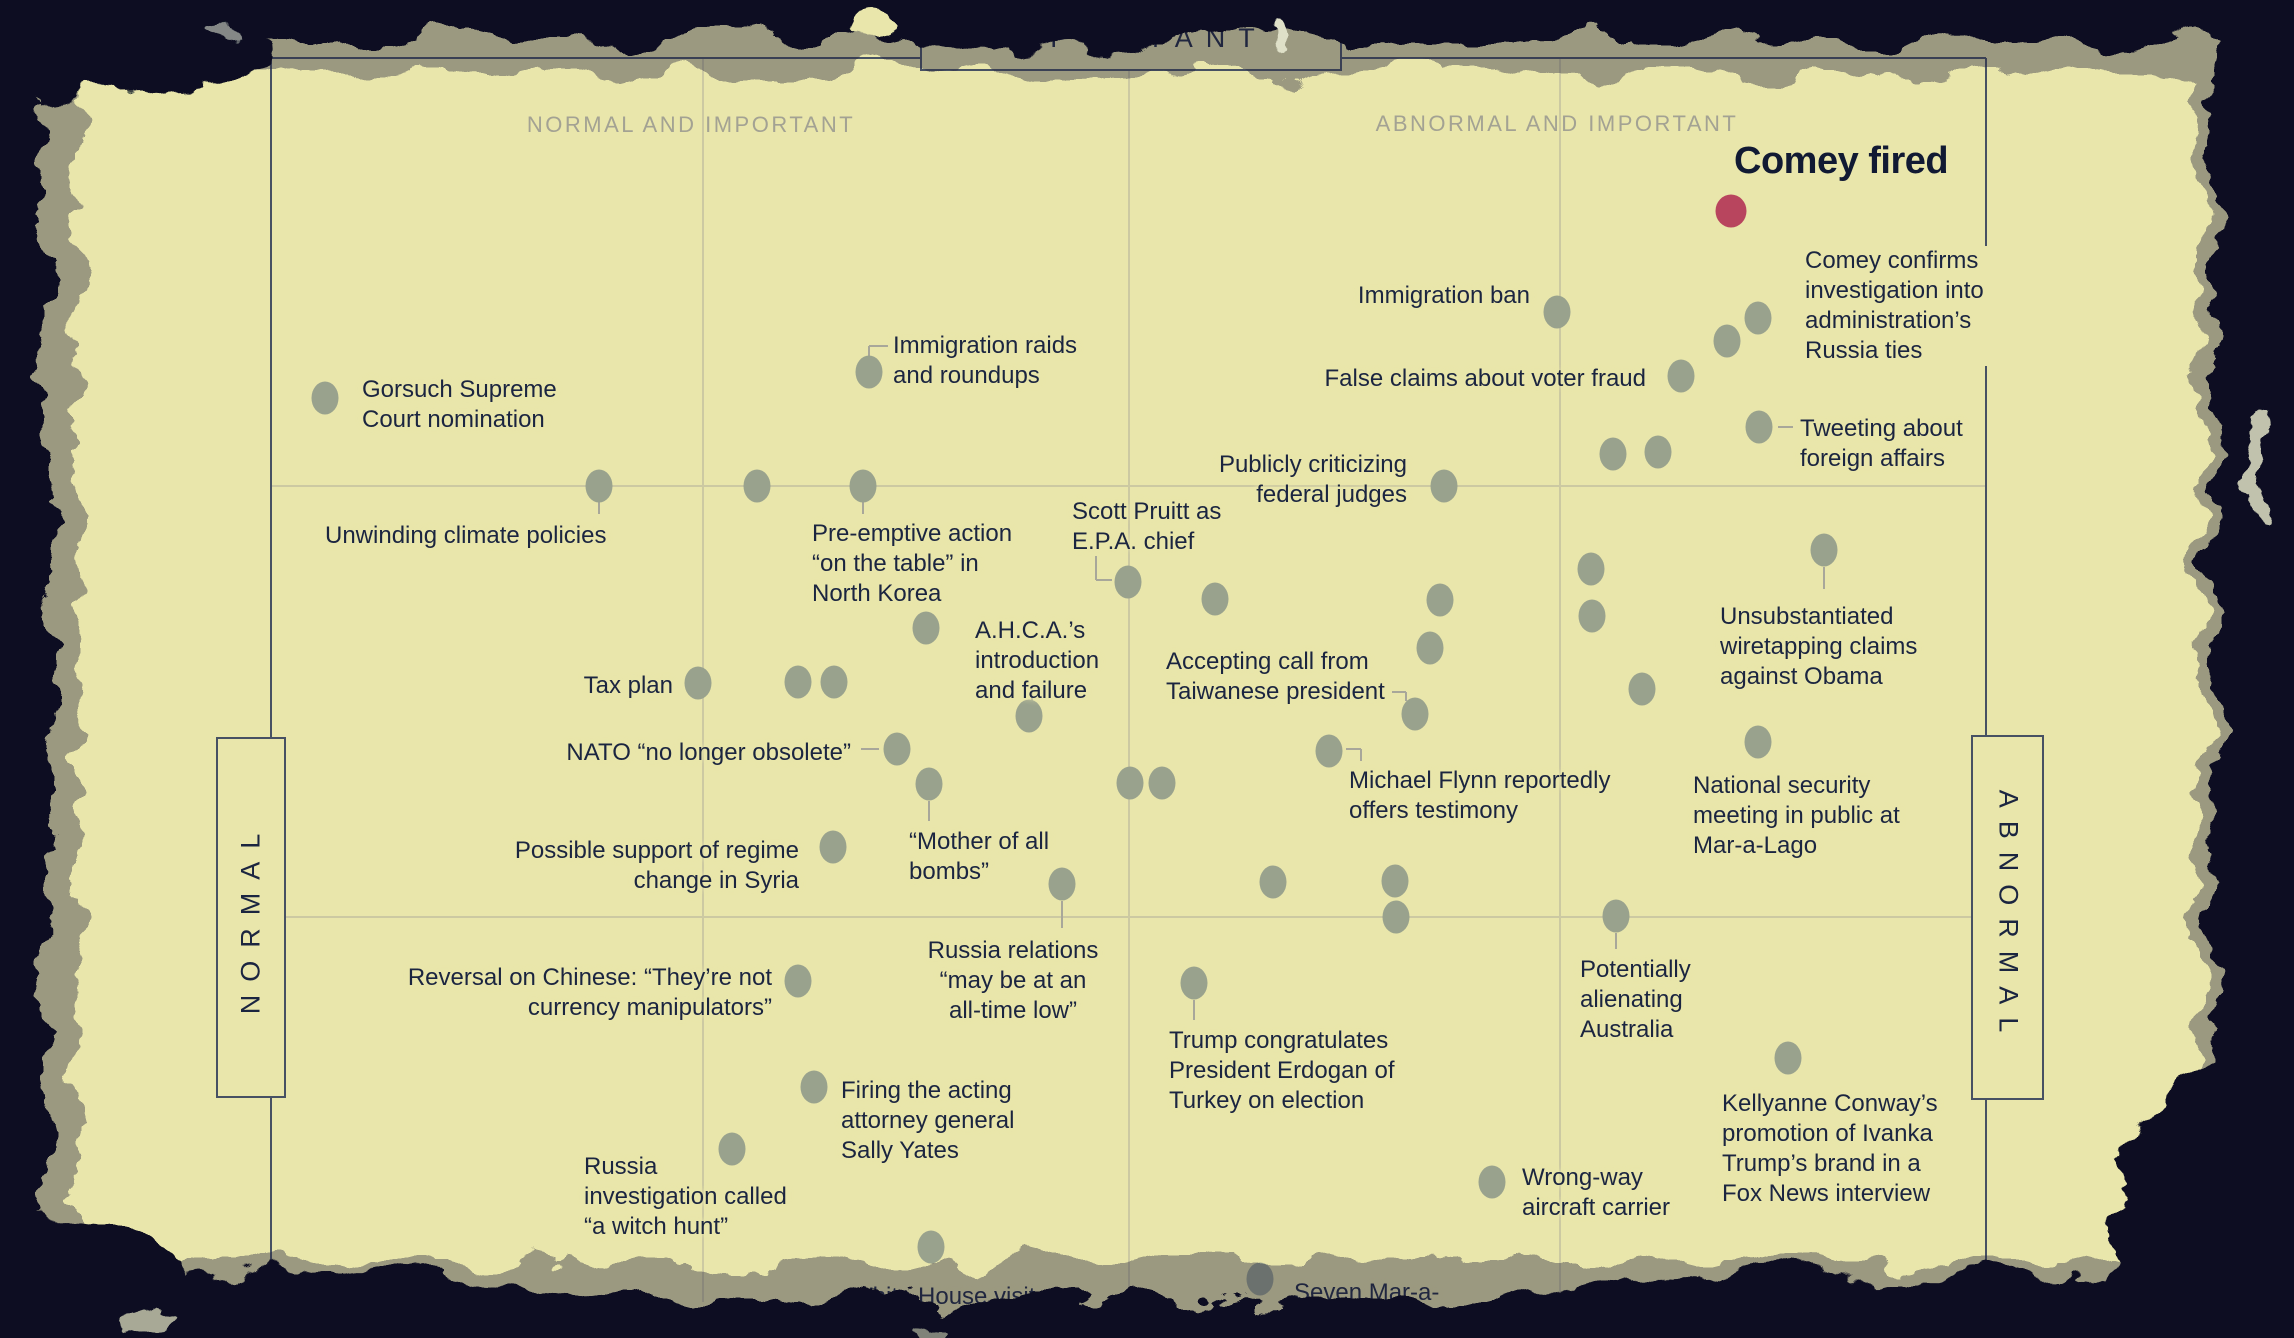 This screenshot has width=2294, height=1338. What do you see at coordinates (1147, 526) in the screenshot?
I see `event-label-scott-pruitt: Scott Pruitt as E.P.A. chief` at bounding box center [1147, 526].